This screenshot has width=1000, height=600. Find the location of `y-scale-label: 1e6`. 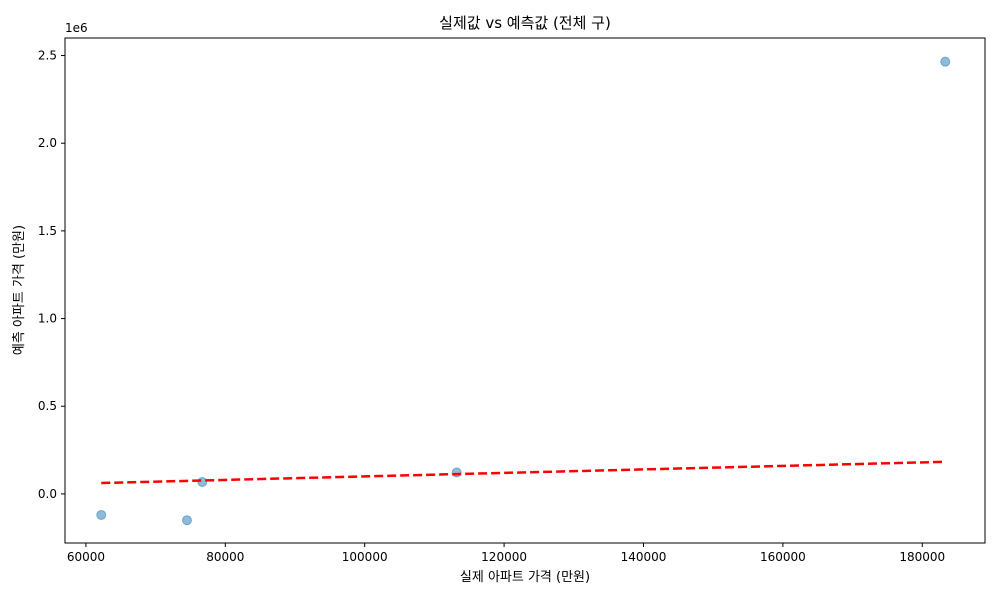

y-scale-label: 1e6 is located at coordinates (76, 28).